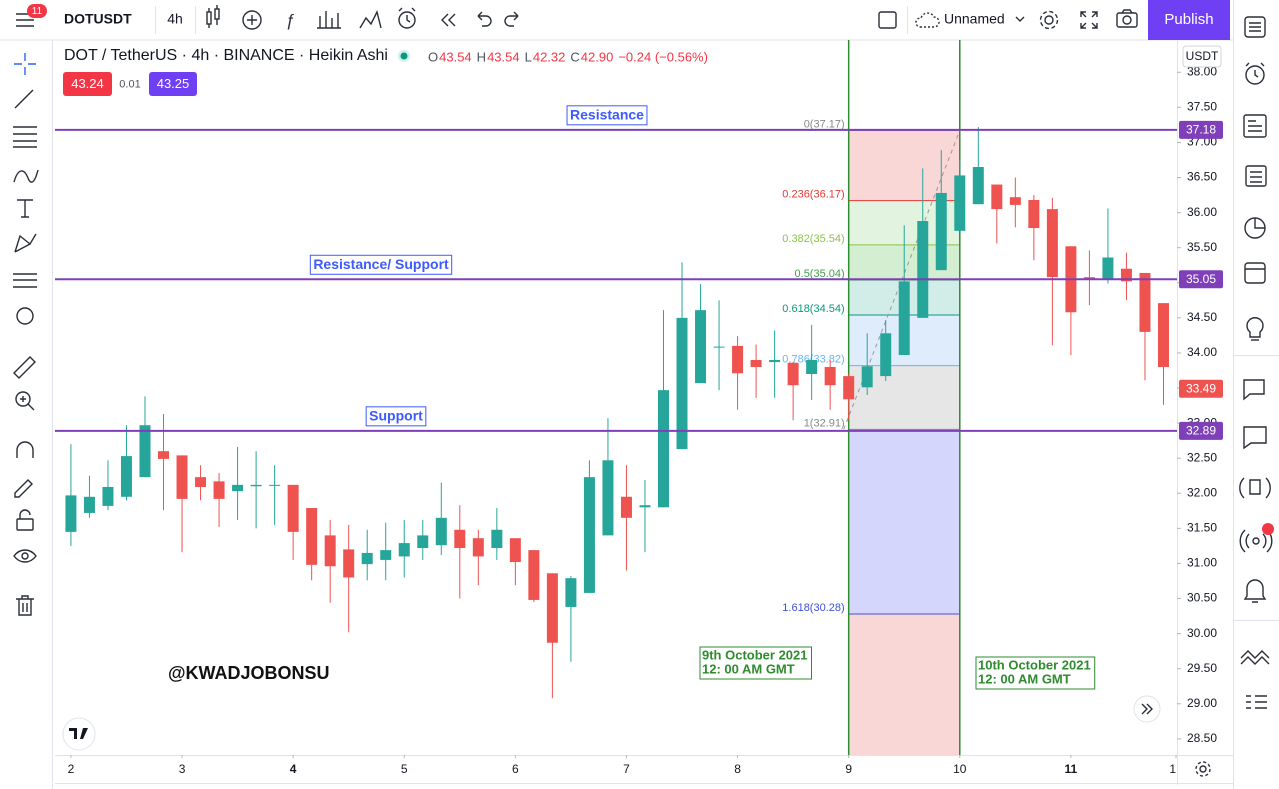  Describe the element at coordinates (175, 19) in the screenshot. I see `interval: 4h` at that location.